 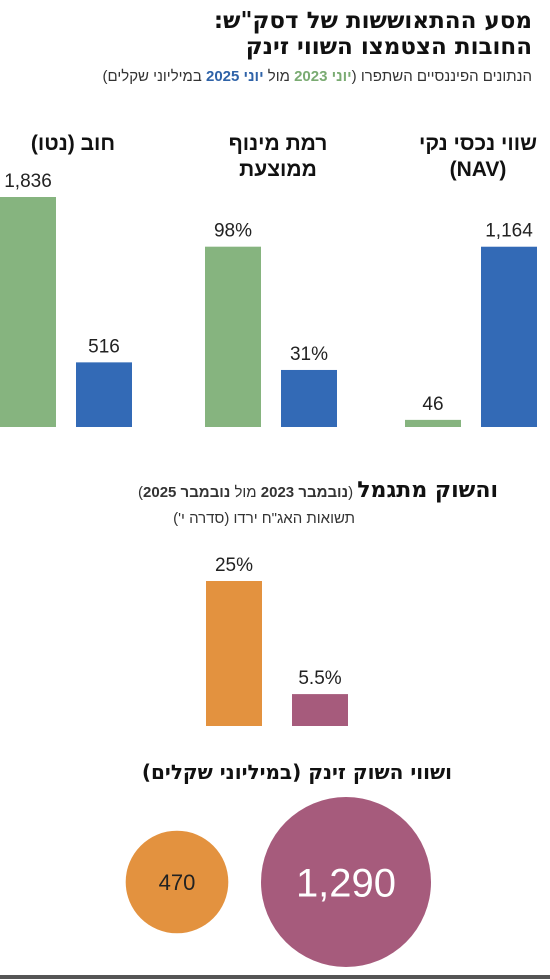 I want to click on market-mid: מול, so click(x=245, y=492).